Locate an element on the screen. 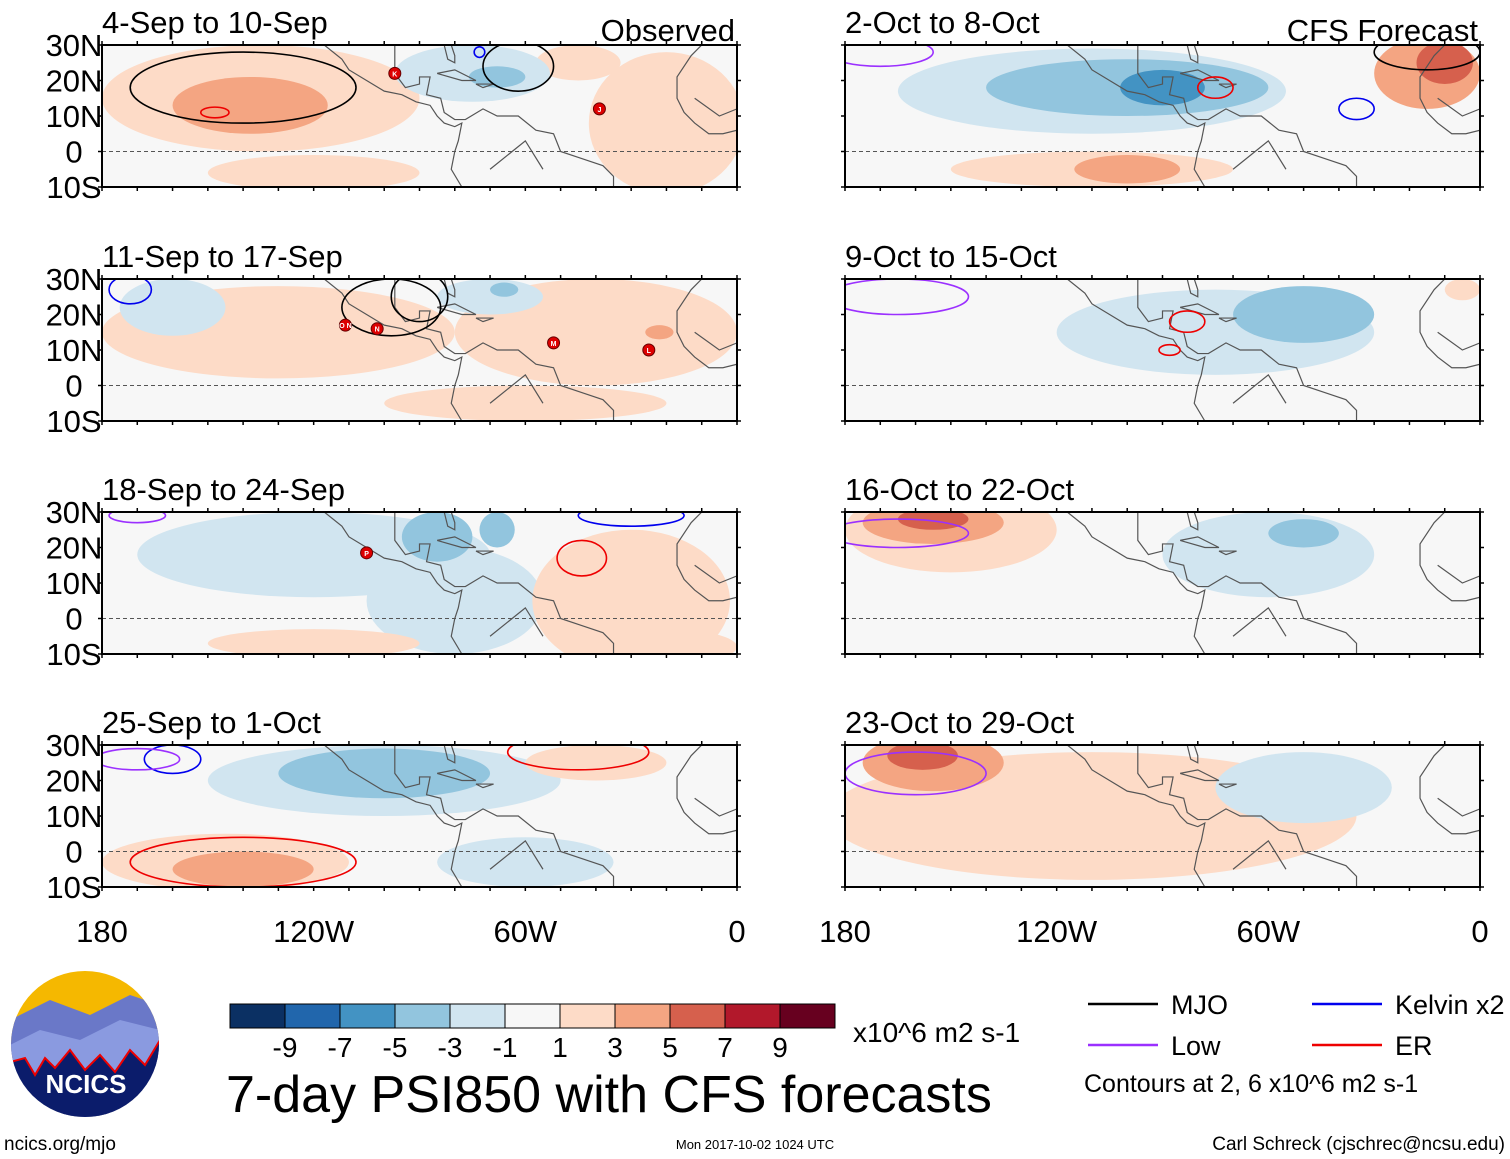 The width and height of the screenshot is (1510, 1159). legend-label: MJO is located at coordinates (1199, 1005).